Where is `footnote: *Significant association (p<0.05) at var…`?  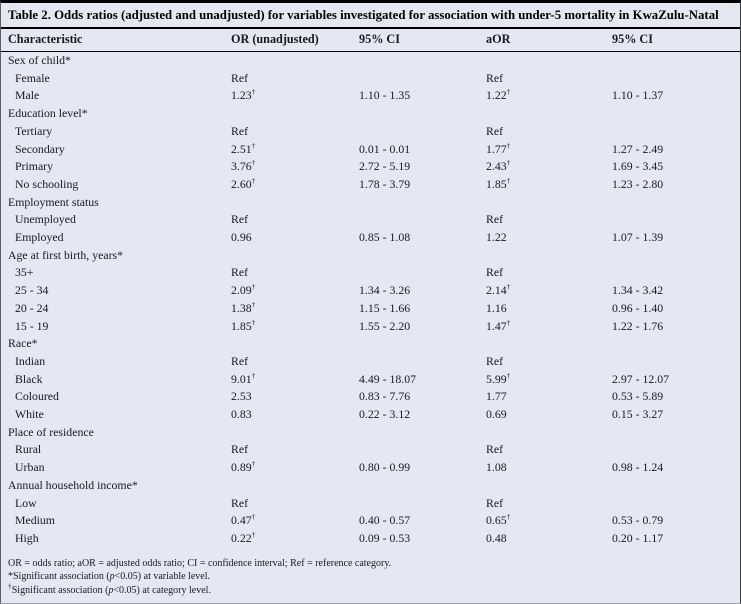 footnote: *Significant association (p<0.05) at var… is located at coordinates (109, 577).